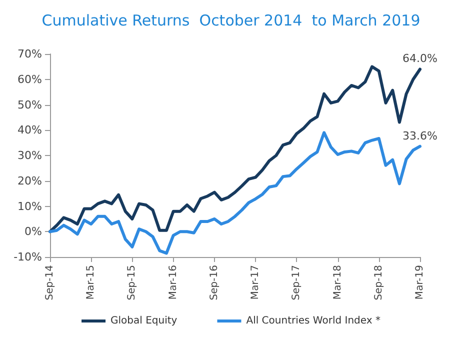 This screenshot has height=339, width=462. What do you see at coordinates (30, 155) in the screenshot?
I see `y-tick-label: 30%` at bounding box center [30, 155].